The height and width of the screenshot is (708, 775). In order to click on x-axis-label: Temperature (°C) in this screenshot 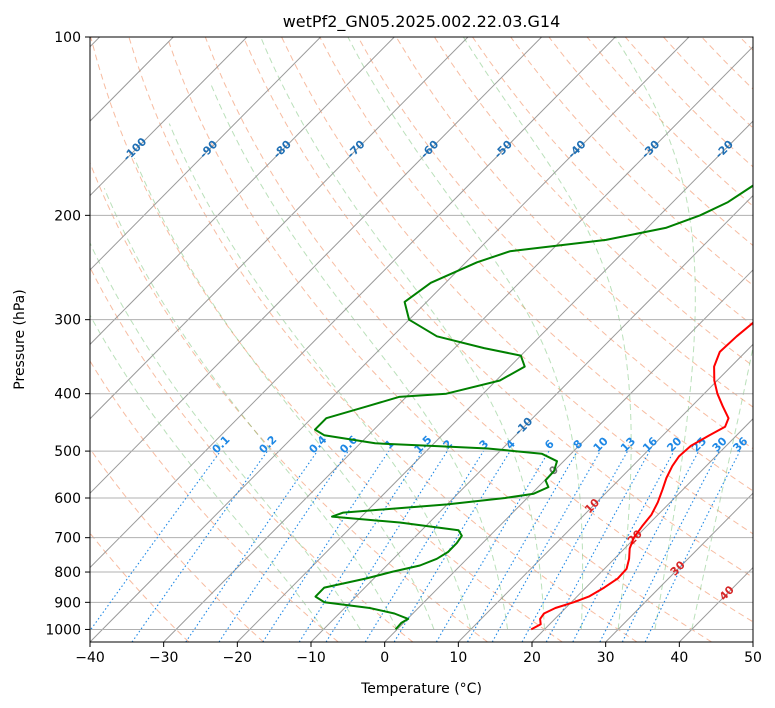, I will do `click(421, 689)`.